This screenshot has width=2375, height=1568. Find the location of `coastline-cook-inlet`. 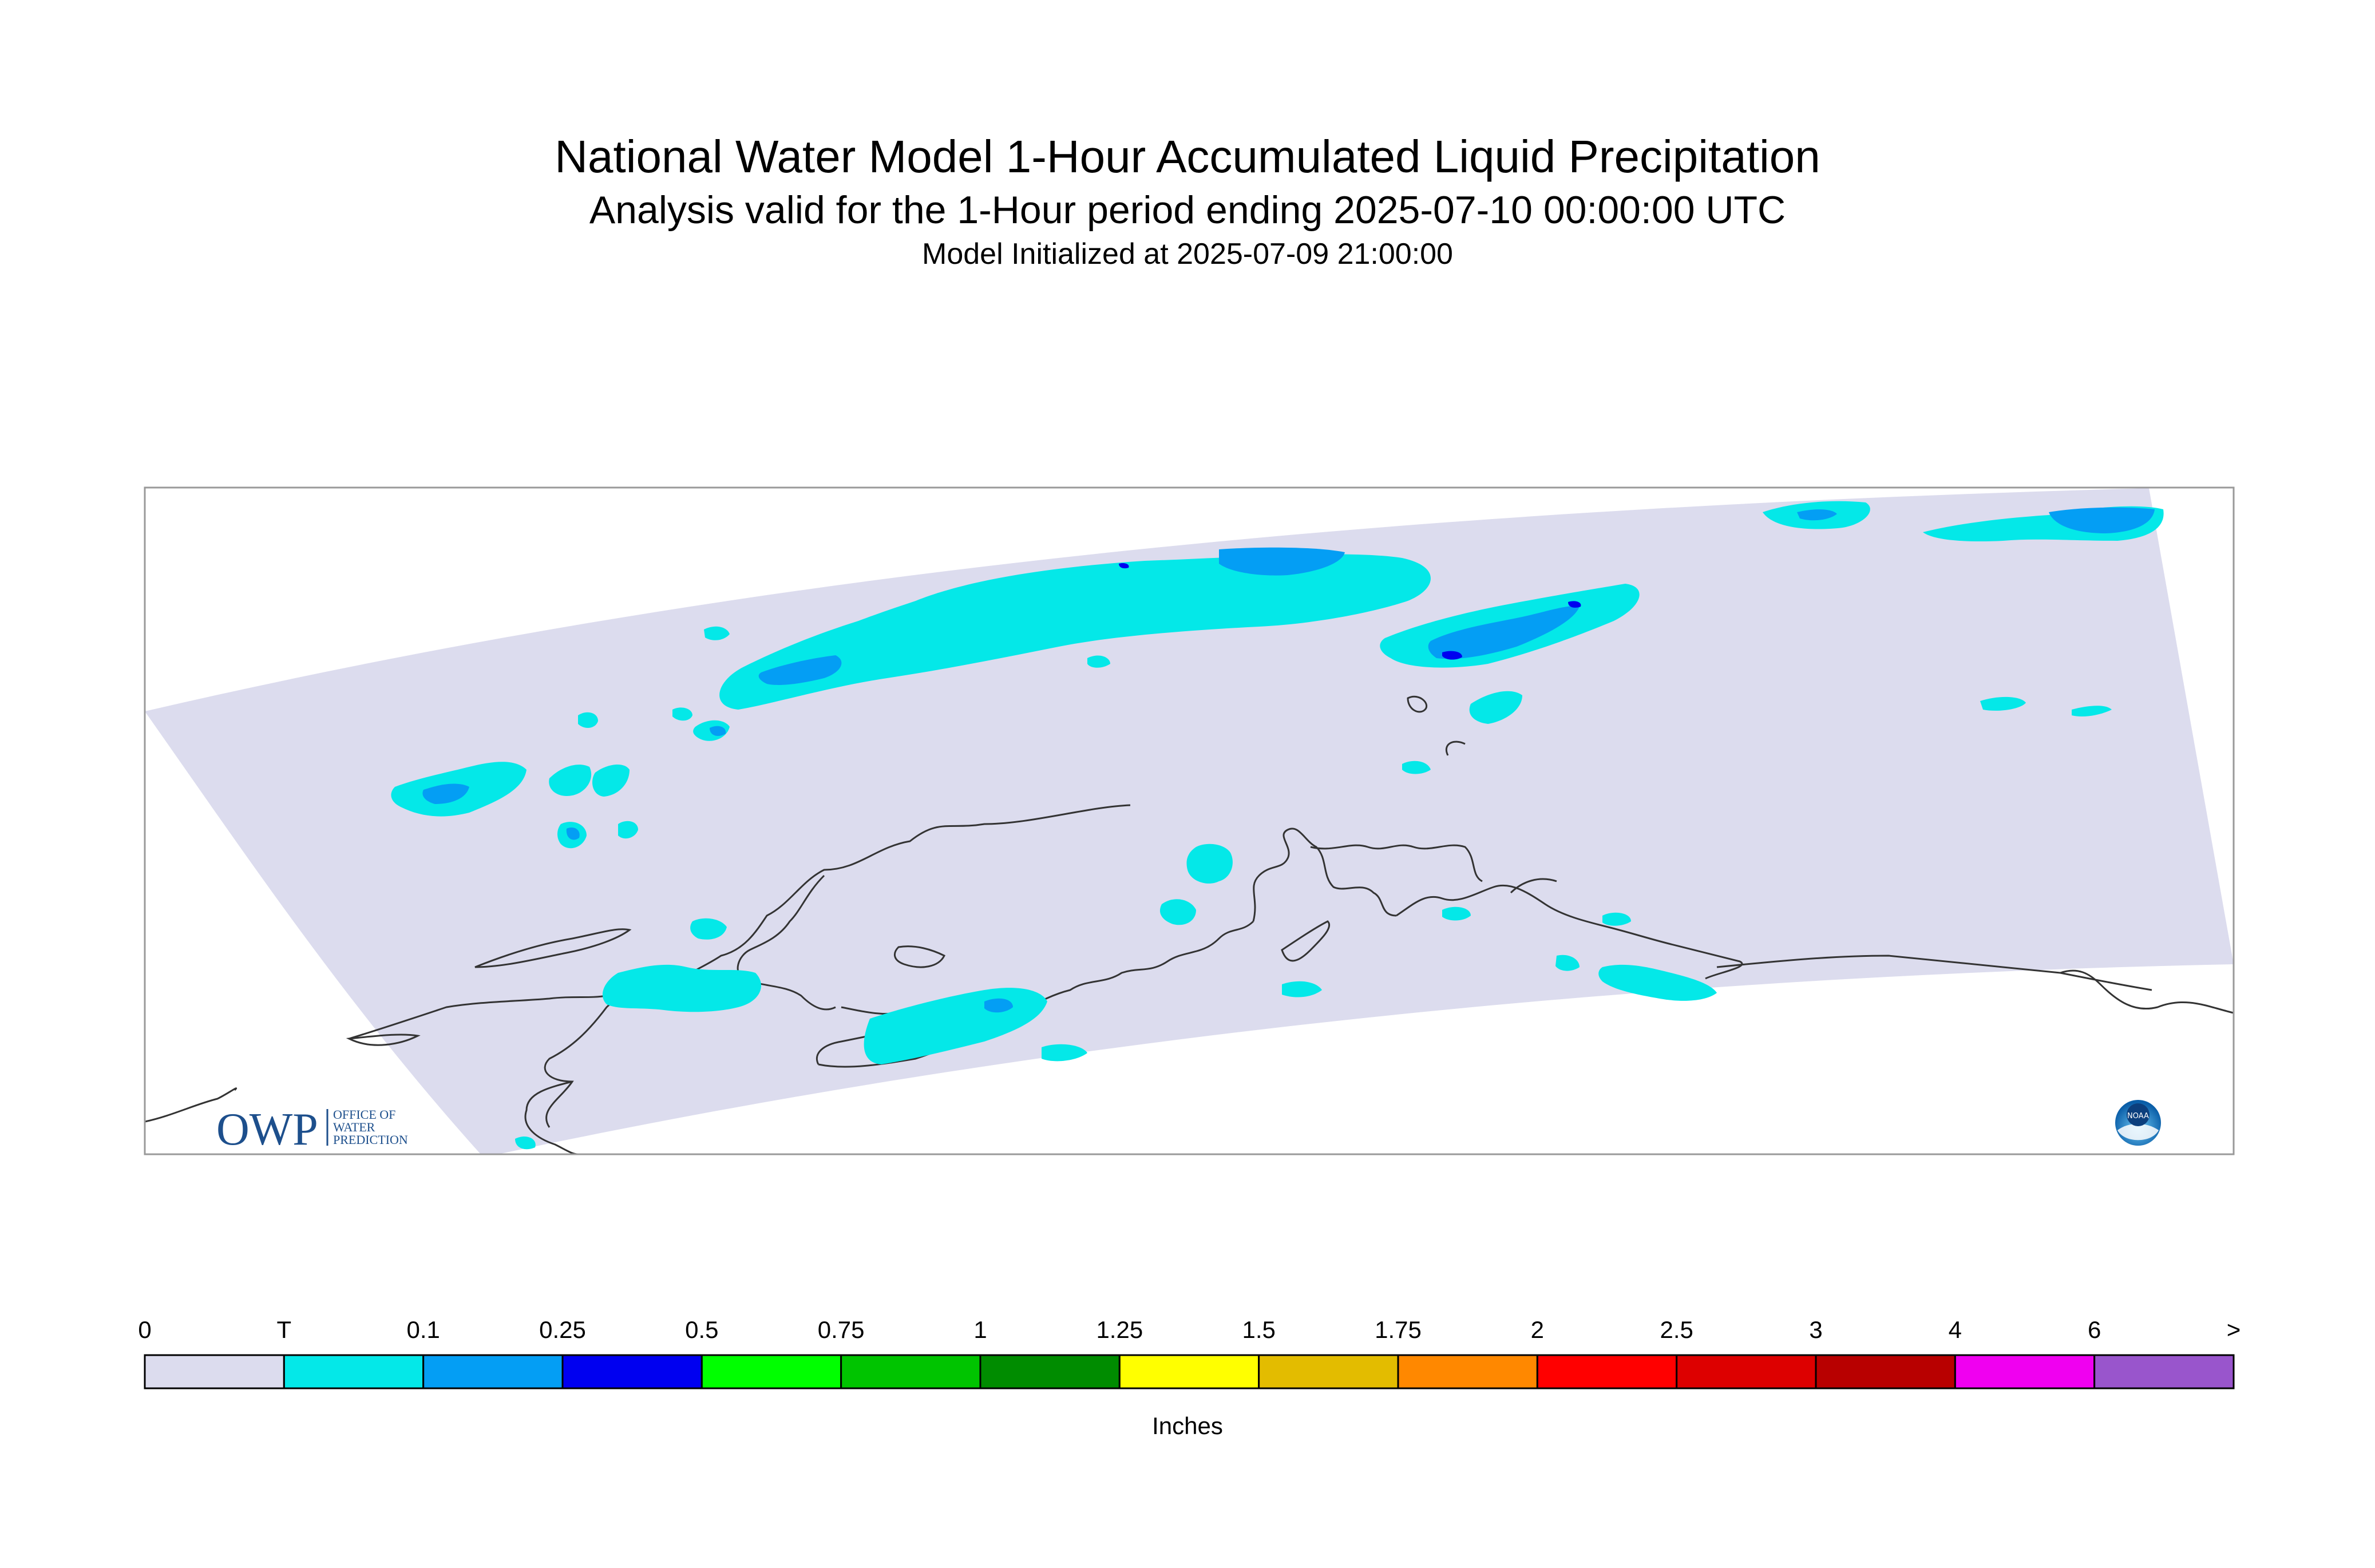

coastline-cook-inlet is located at coordinates (1325, 874).